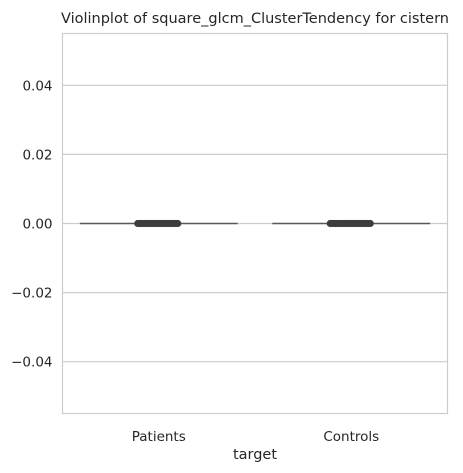  I want to click on y-tick-labels: −0.04 −0.02 0.00 0.02 0.04, so click(31, 224).